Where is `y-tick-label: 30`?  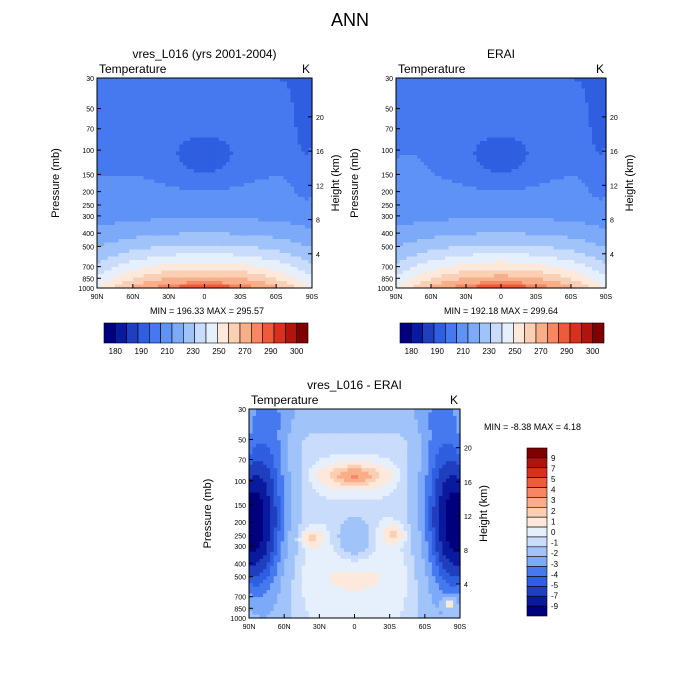
y-tick-label: 30 is located at coordinates (90, 79).